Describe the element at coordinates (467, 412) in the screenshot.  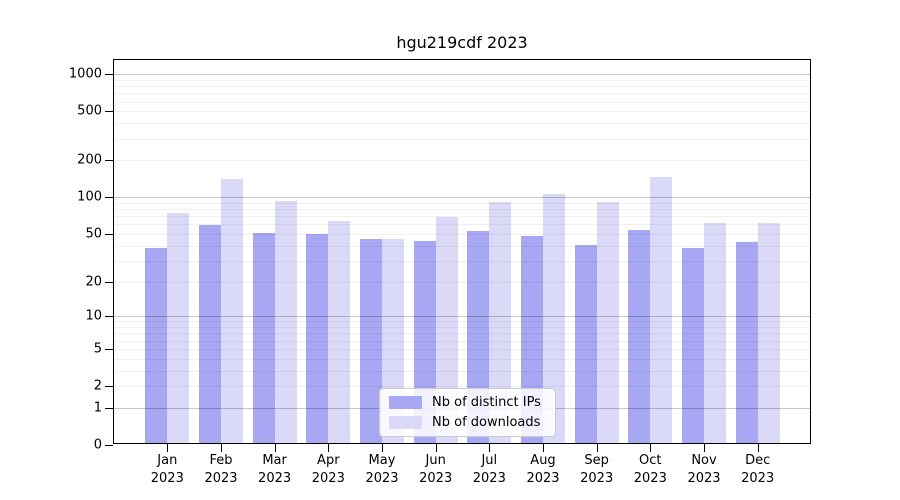
I see `legend: Nb of distinct IPs Nb of downloads` at that location.